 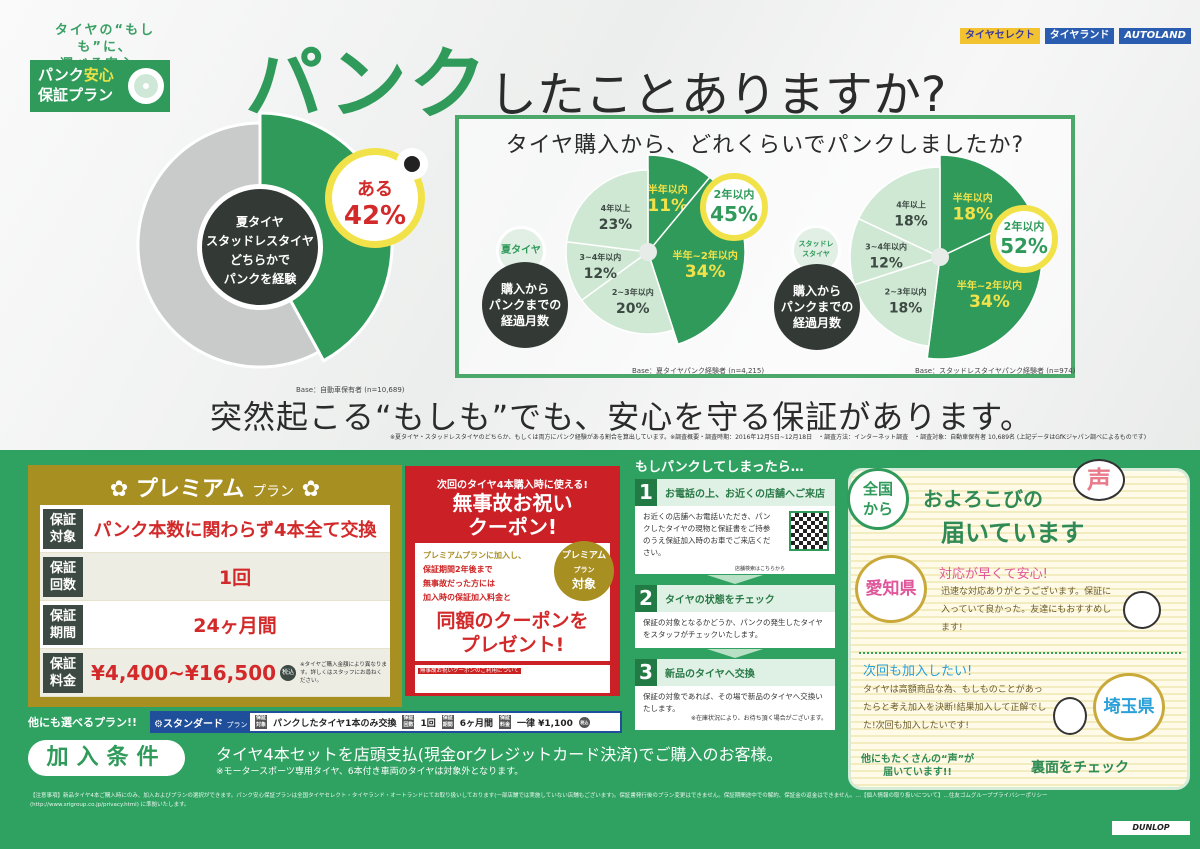 What do you see at coordinates (260, 241) in the screenshot?
I see `center-line: スタッドレスタイヤ` at bounding box center [260, 241].